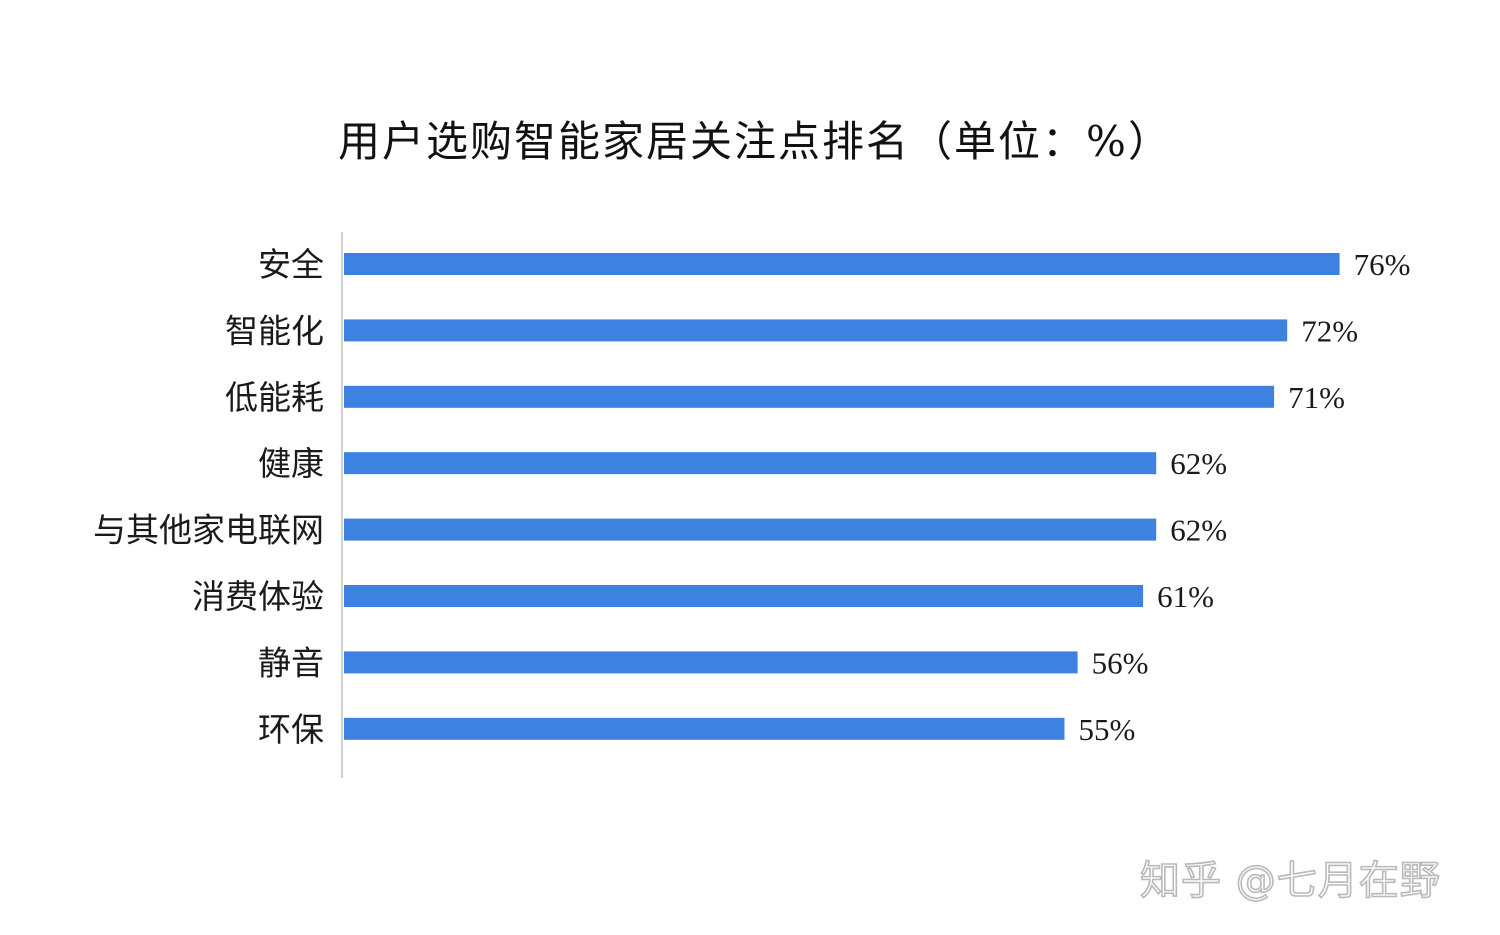 The height and width of the screenshot is (935, 1500). What do you see at coordinates (1185, 596) in the screenshot?
I see `value-label-5: 61%` at bounding box center [1185, 596].